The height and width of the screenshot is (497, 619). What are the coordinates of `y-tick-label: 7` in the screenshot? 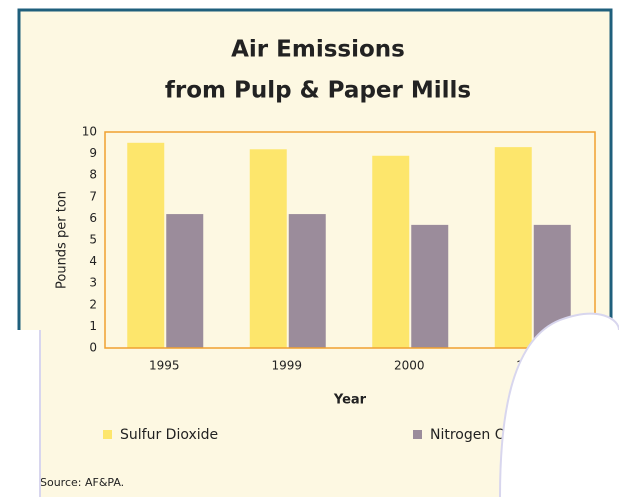 It's located at (93, 196).